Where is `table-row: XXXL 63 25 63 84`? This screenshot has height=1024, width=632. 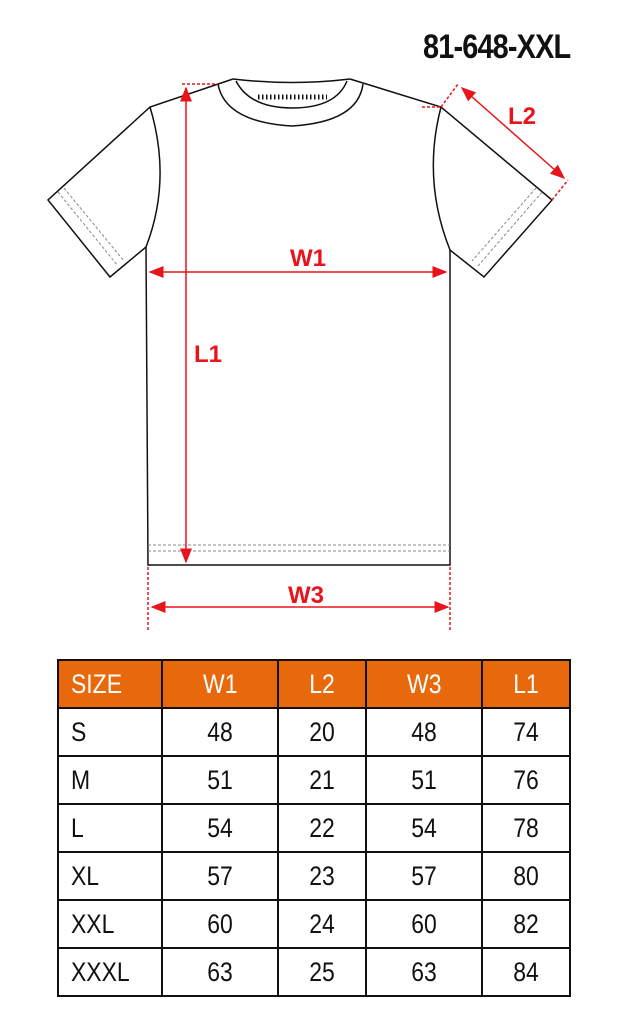
table-row: XXXL 63 25 63 84 is located at coordinates (314, 972).